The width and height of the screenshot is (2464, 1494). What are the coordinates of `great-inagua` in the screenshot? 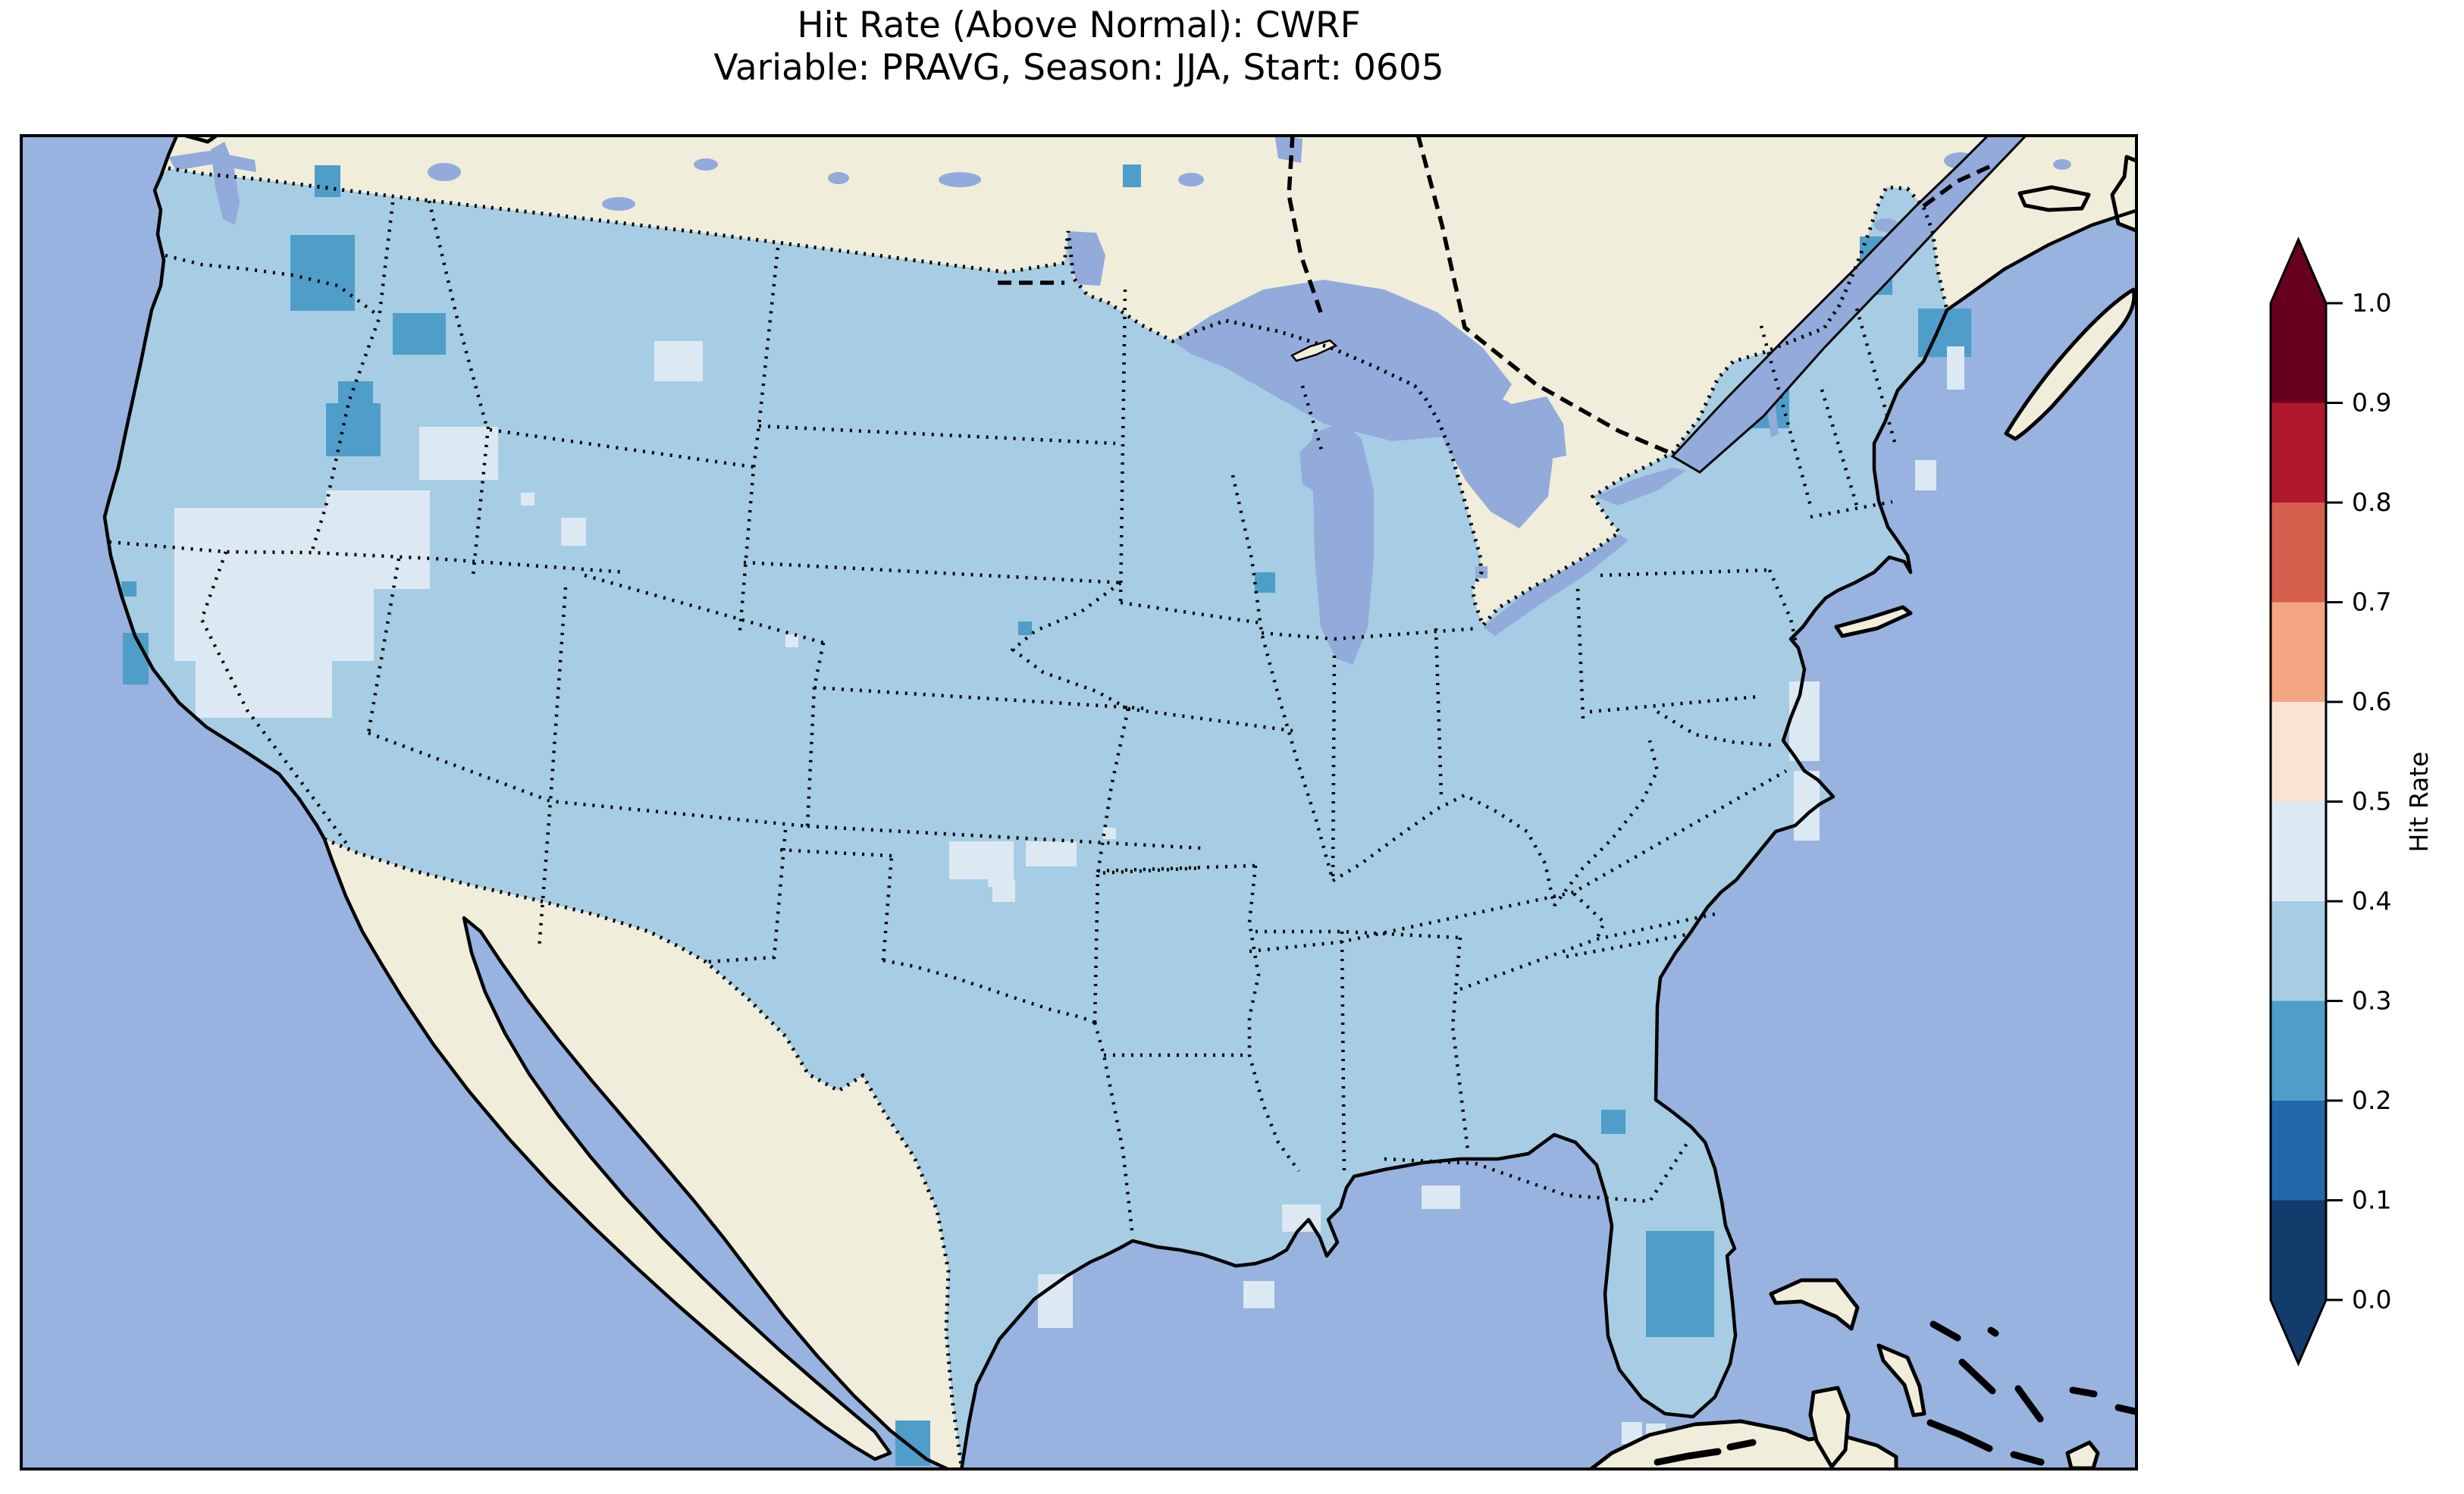 It's located at (2082, 1455).